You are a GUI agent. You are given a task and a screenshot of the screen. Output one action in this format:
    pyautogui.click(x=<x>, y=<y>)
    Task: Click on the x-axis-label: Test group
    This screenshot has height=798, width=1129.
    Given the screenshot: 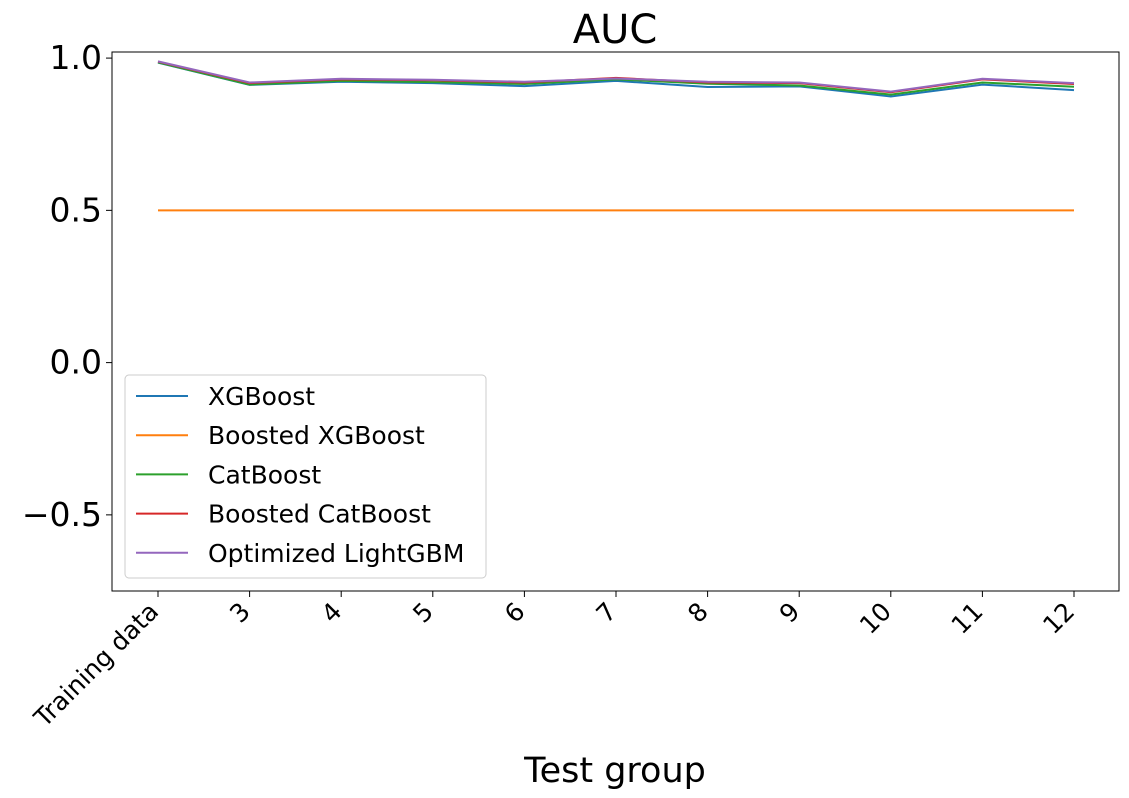 What is the action you would take?
    pyautogui.click(x=614, y=771)
    